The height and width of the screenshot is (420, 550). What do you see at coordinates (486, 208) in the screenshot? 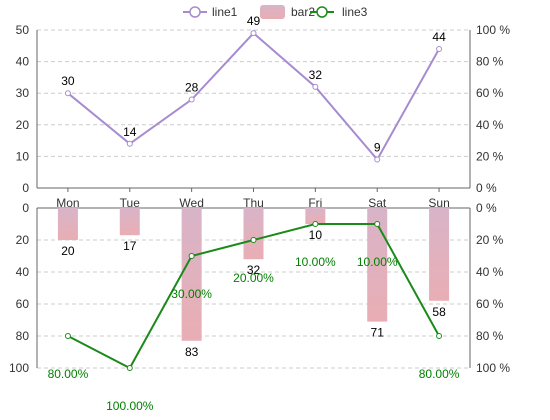
I see `bottom-right-tick: 0 %` at bounding box center [486, 208].